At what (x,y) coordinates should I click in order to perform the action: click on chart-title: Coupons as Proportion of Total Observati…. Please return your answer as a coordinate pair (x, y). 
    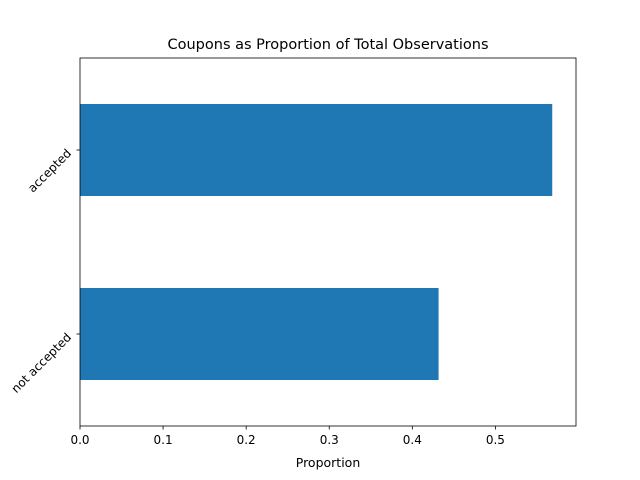
    Looking at the image, I should click on (328, 45).